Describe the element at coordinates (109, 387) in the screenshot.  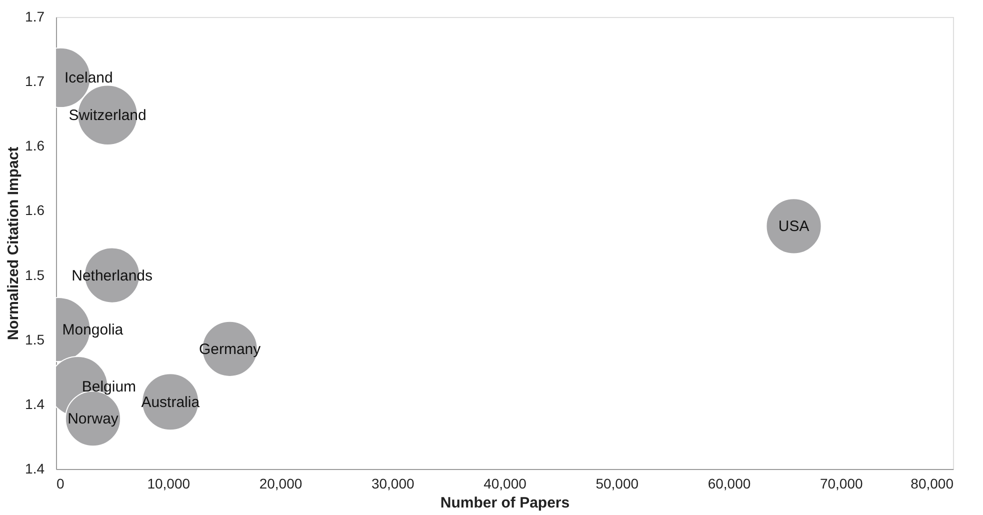
I see `annotation: Belgium` at that location.